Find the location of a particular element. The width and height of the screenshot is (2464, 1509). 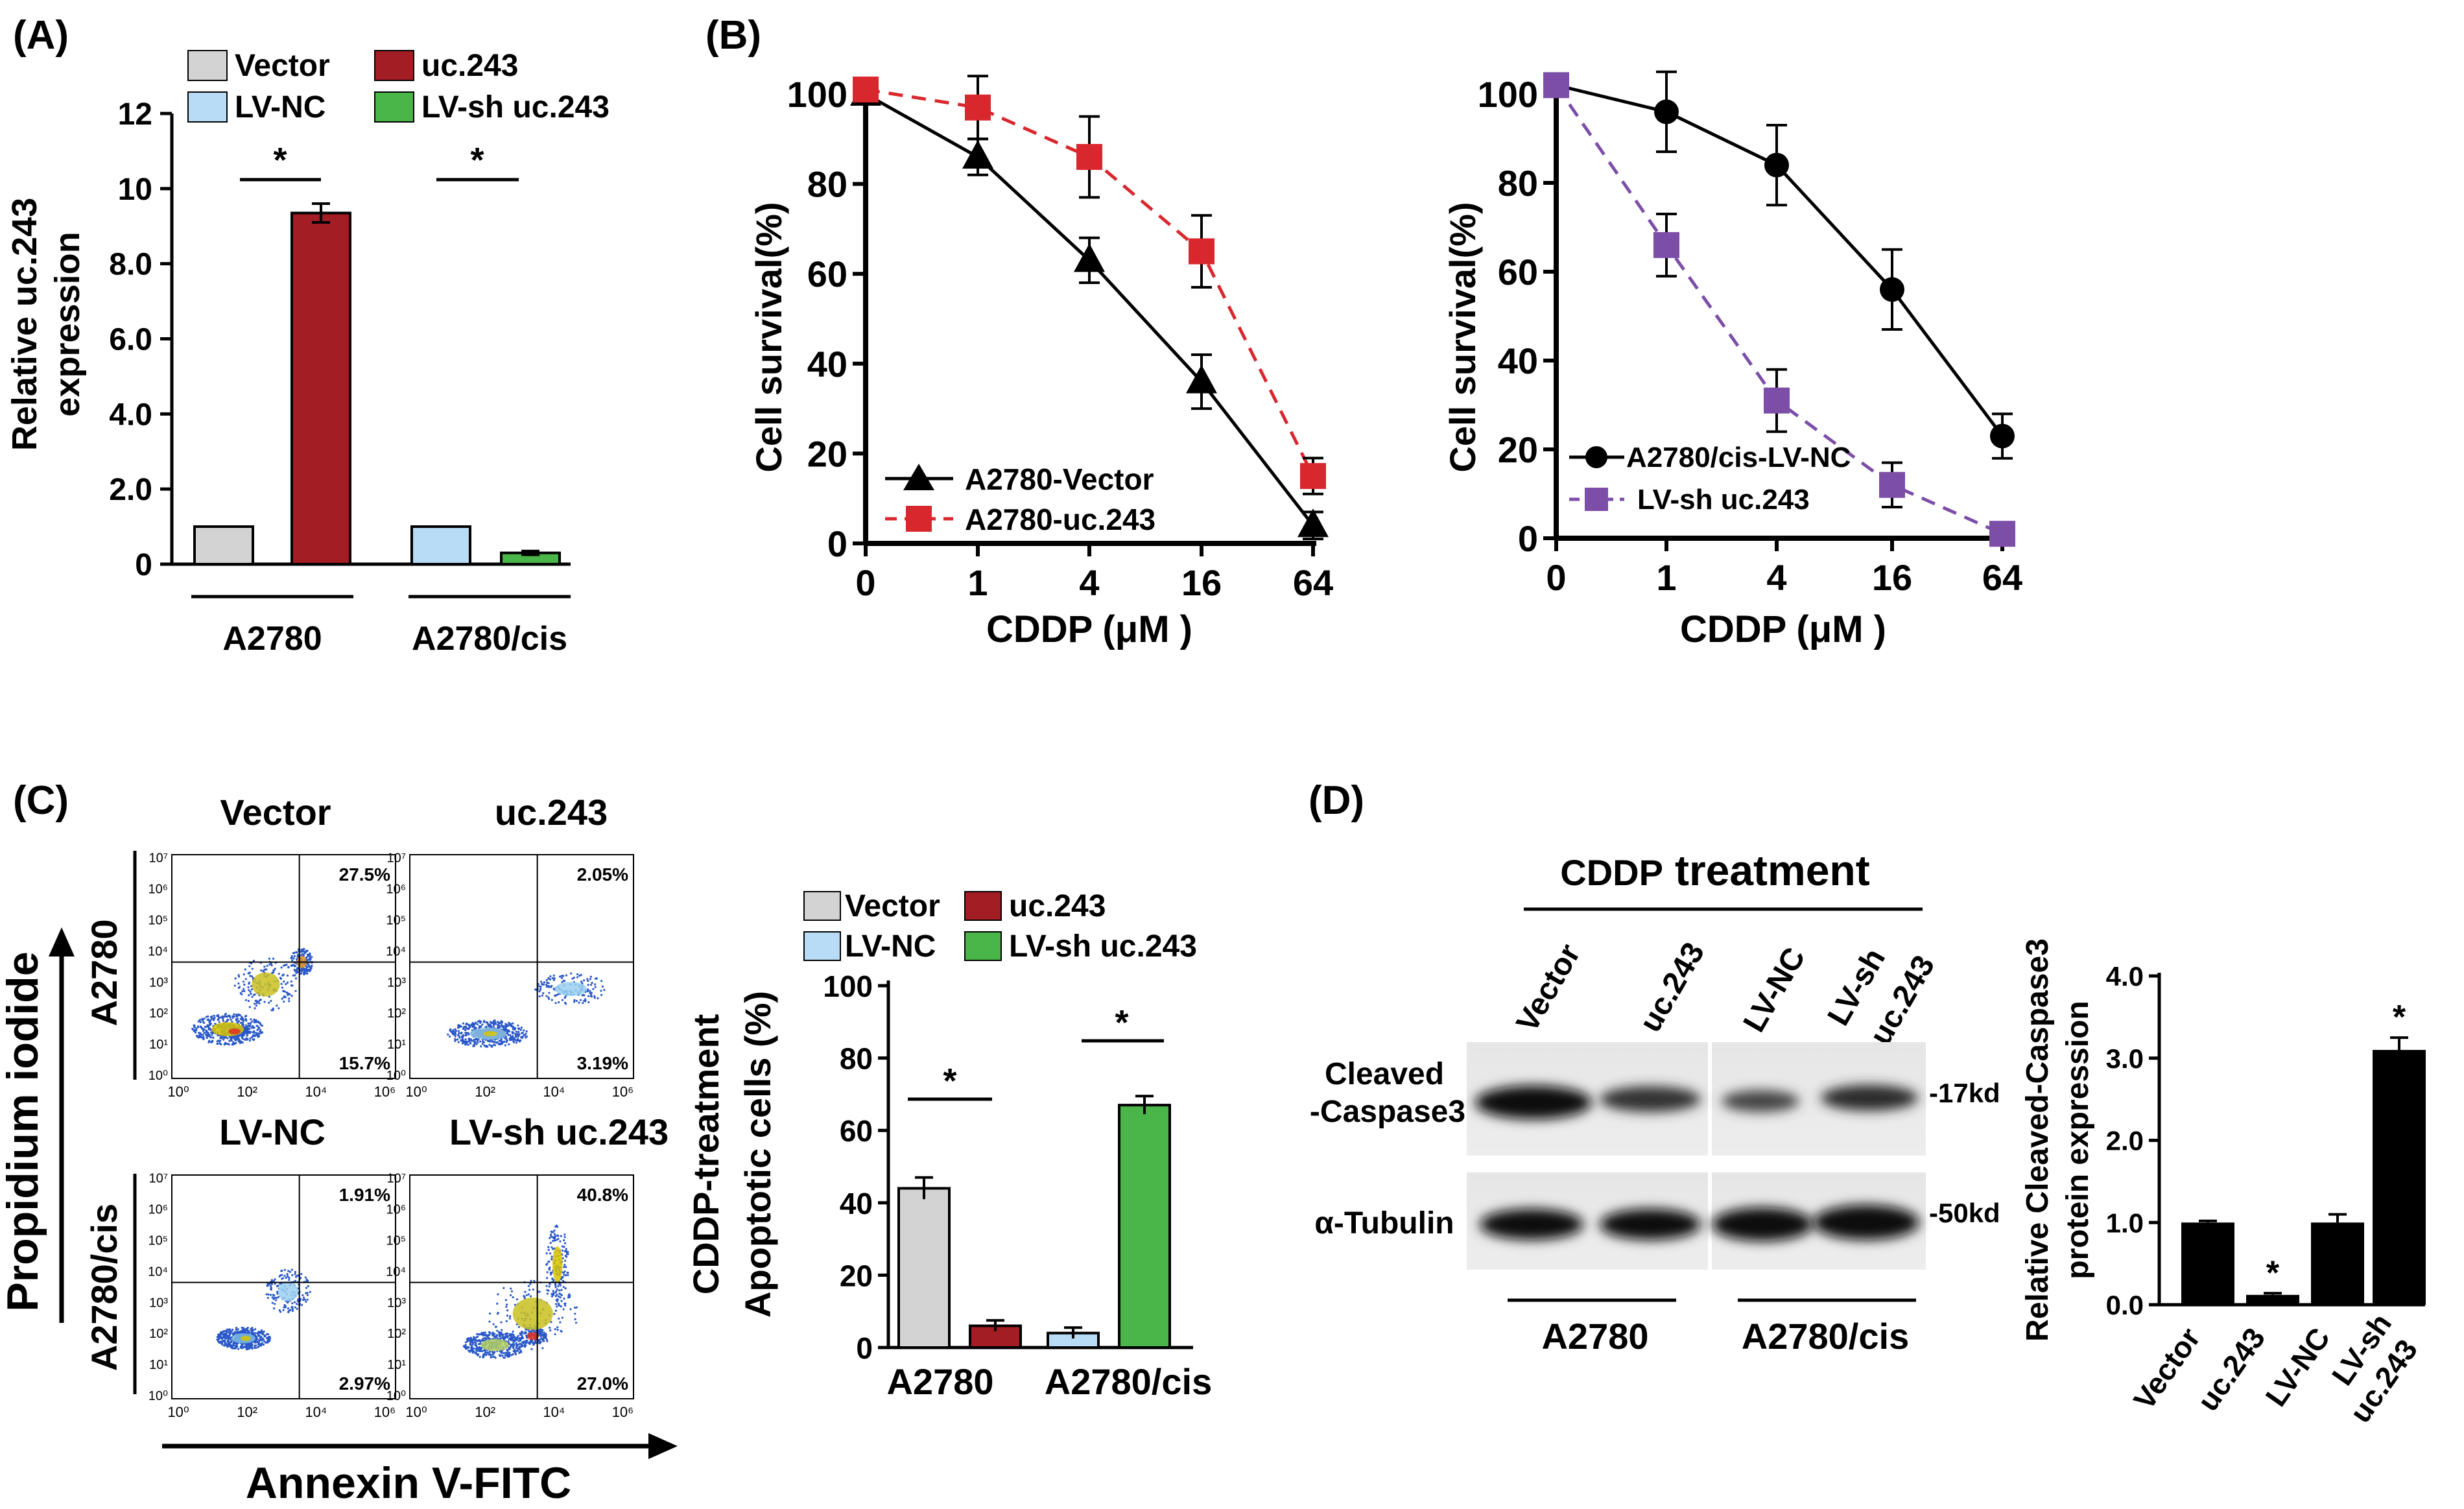

group-label-a2780cis: A2780/cis is located at coordinates (1825, 1337).